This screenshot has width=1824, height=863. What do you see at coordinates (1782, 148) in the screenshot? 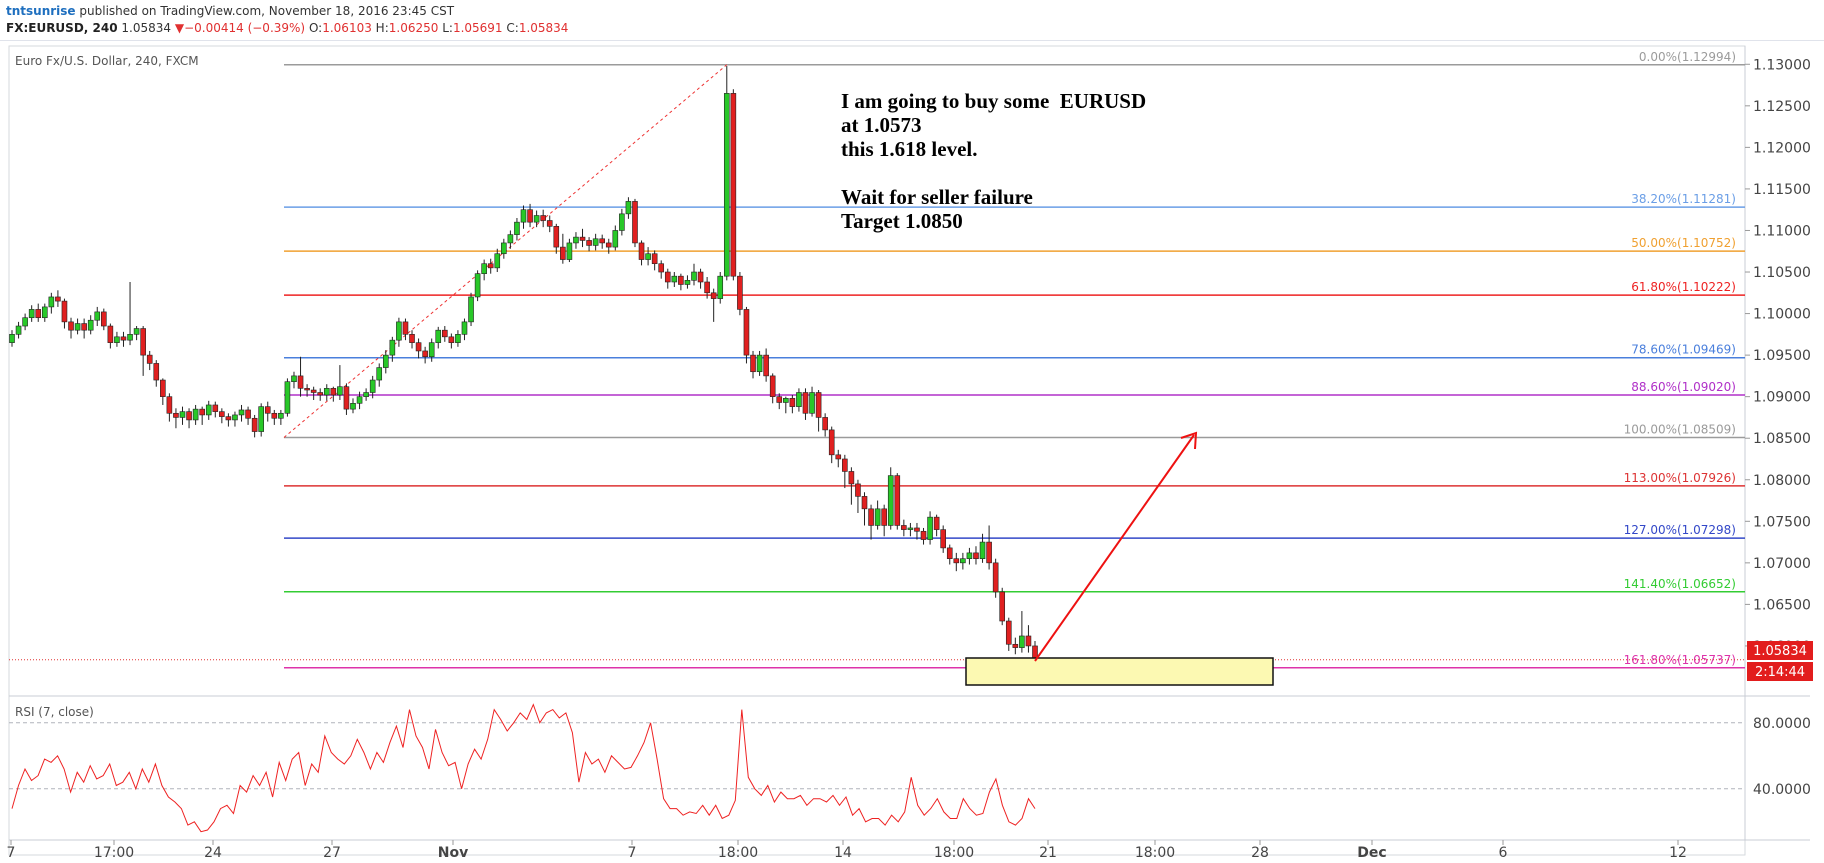
I see `price-tick-label: 1.12000` at bounding box center [1782, 148].